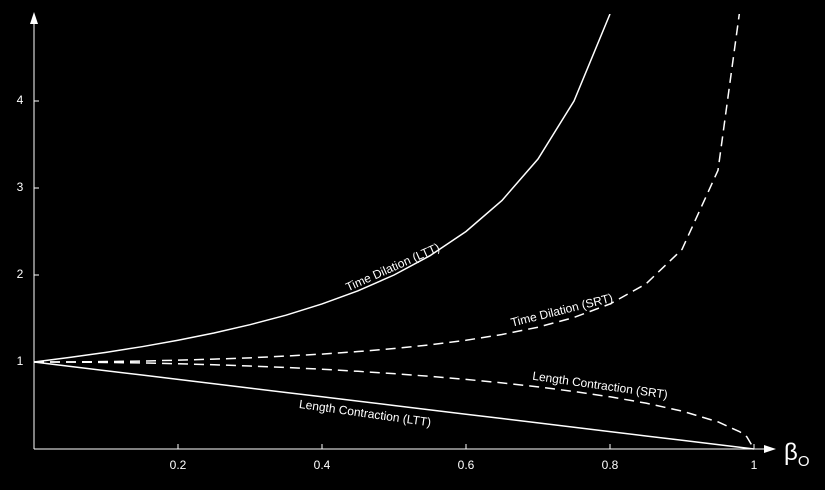  What do you see at coordinates (600, 385) in the screenshot?
I see `series-label: Length Contraction (SRT)` at bounding box center [600, 385].